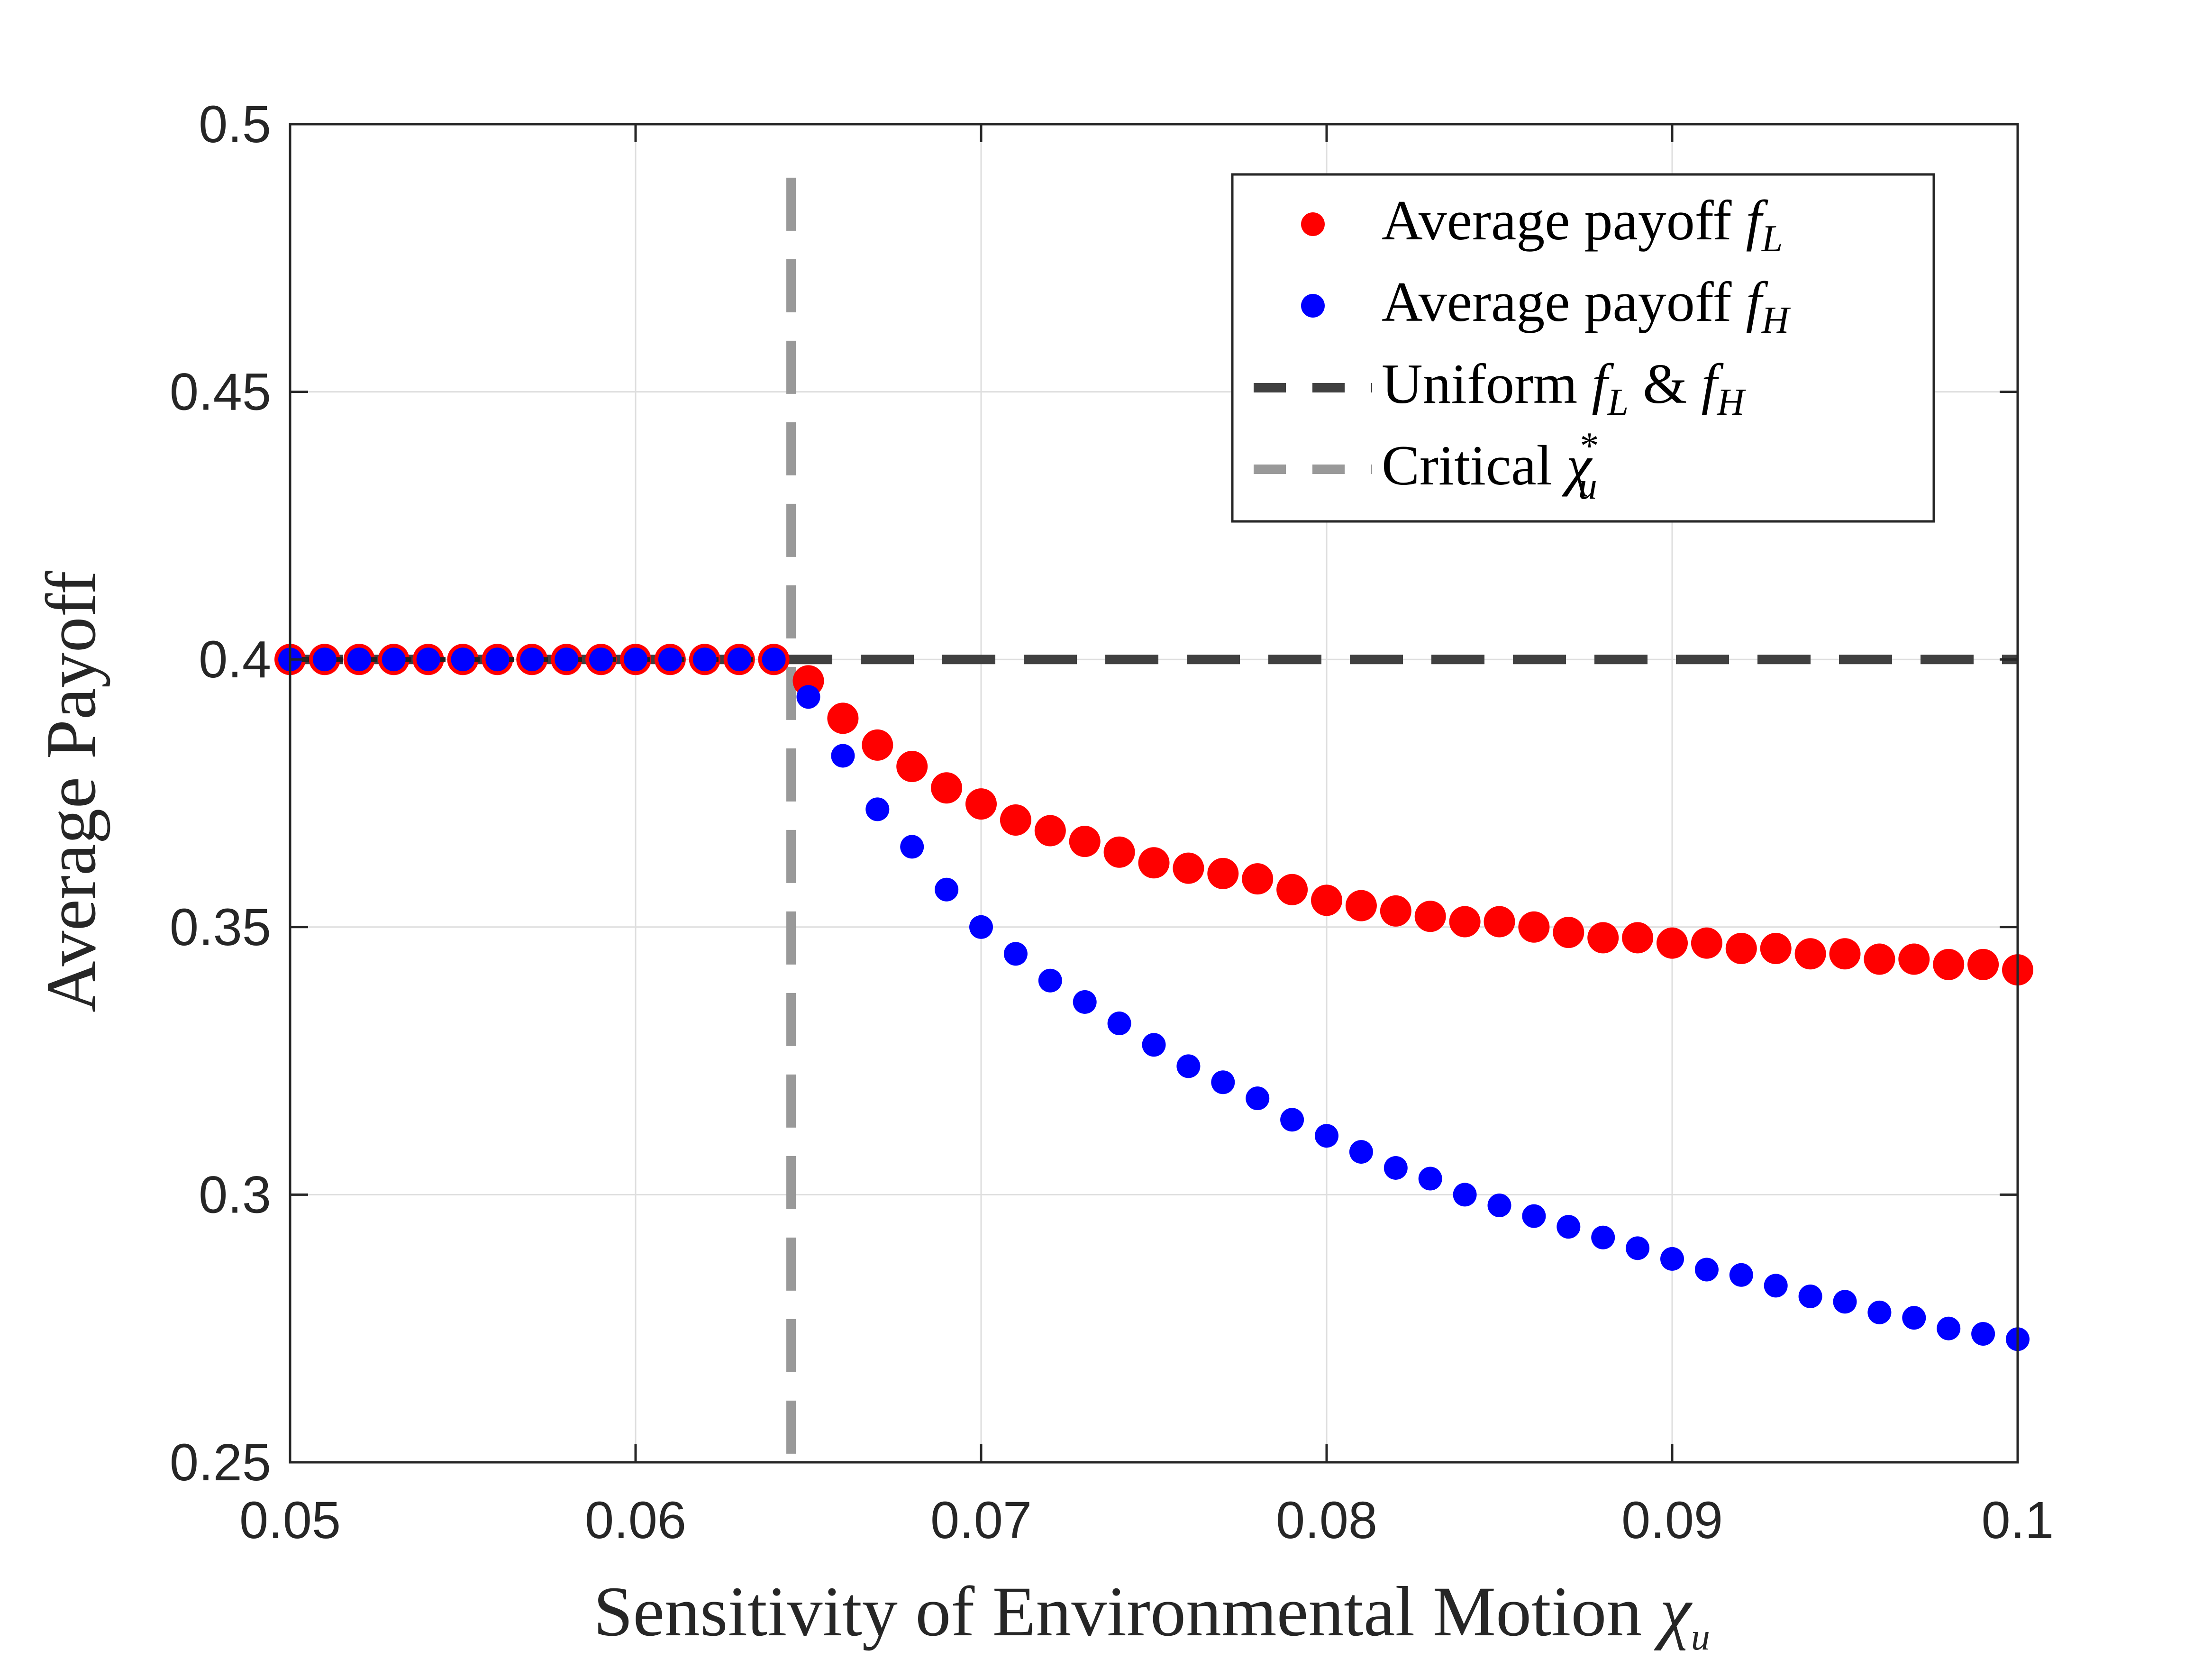 Image resolution: width=2212 pixels, height=1659 pixels. Describe the element at coordinates (981, 1520) in the screenshot. I see `x-tick-label: 0.07` at that location.